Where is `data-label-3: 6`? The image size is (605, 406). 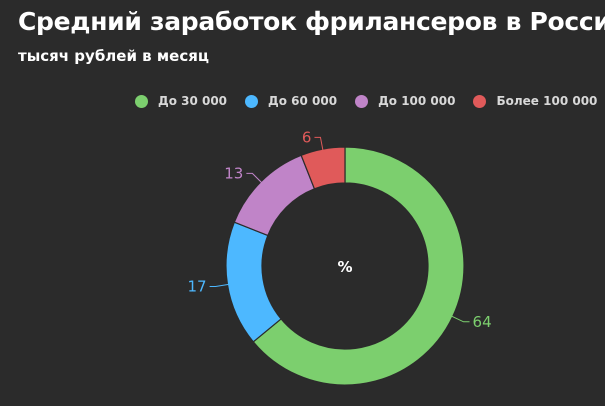
data-label-3: 6 is located at coordinates (307, 137).